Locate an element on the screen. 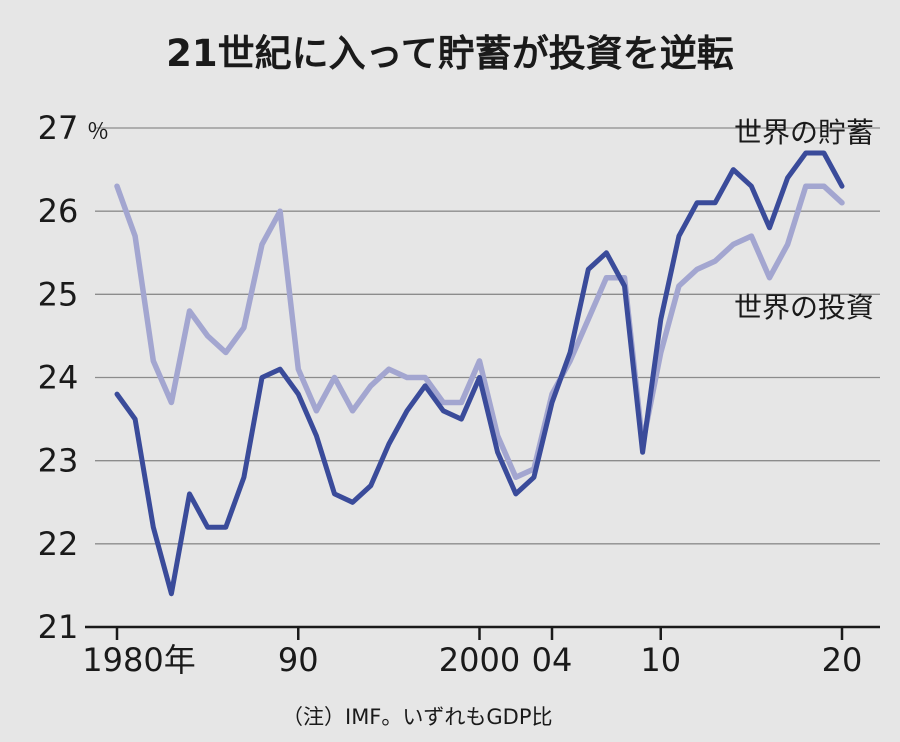 This screenshot has width=900, height=742. x-tick-labels: 1980年 90 2000 04 10 20 is located at coordinates (472, 653).